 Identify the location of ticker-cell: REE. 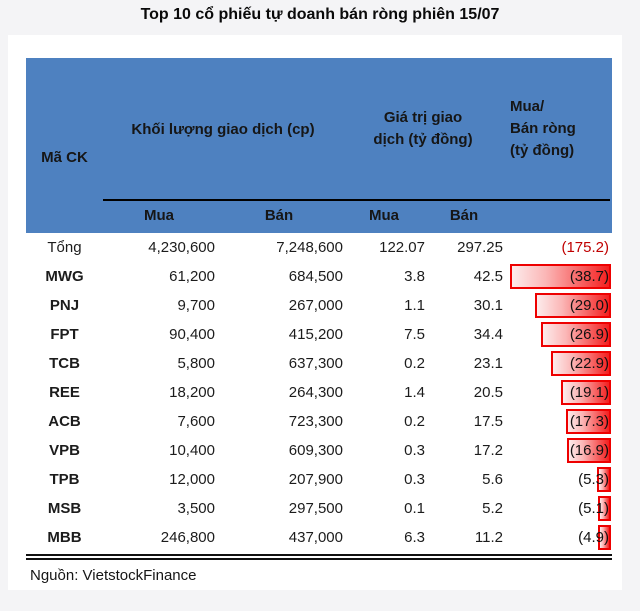
(64, 392).